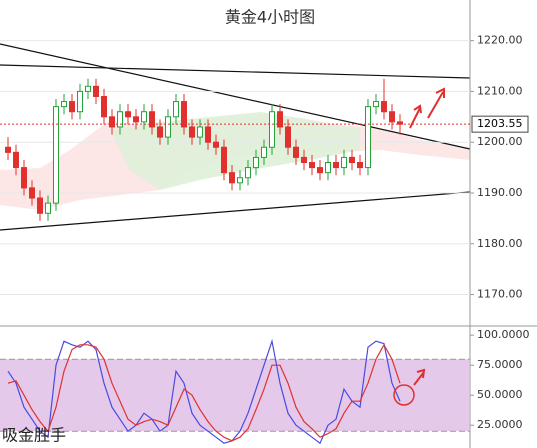  Describe the element at coordinates (500, 243) in the screenshot. I see `y-tick-label: 1180.00` at that location.